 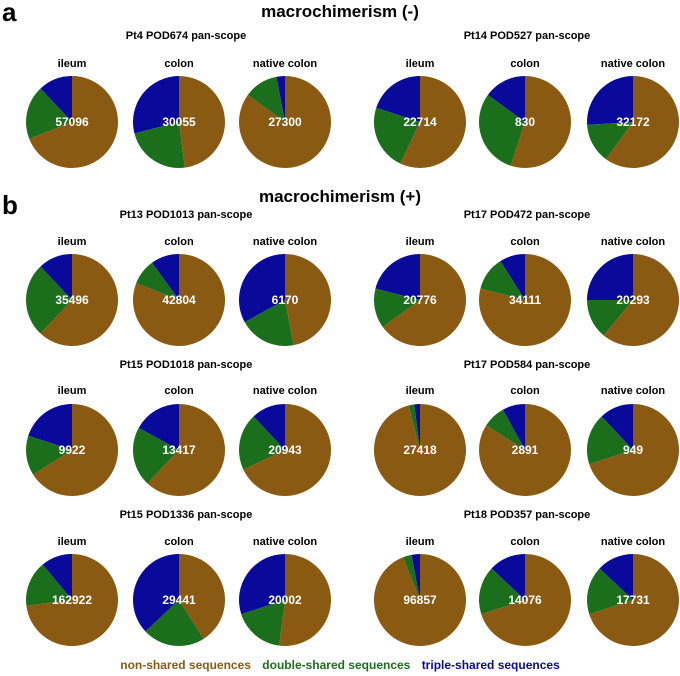 I want to click on group-1-pie-colon-slice-triple-shared, so click(x=156, y=105).